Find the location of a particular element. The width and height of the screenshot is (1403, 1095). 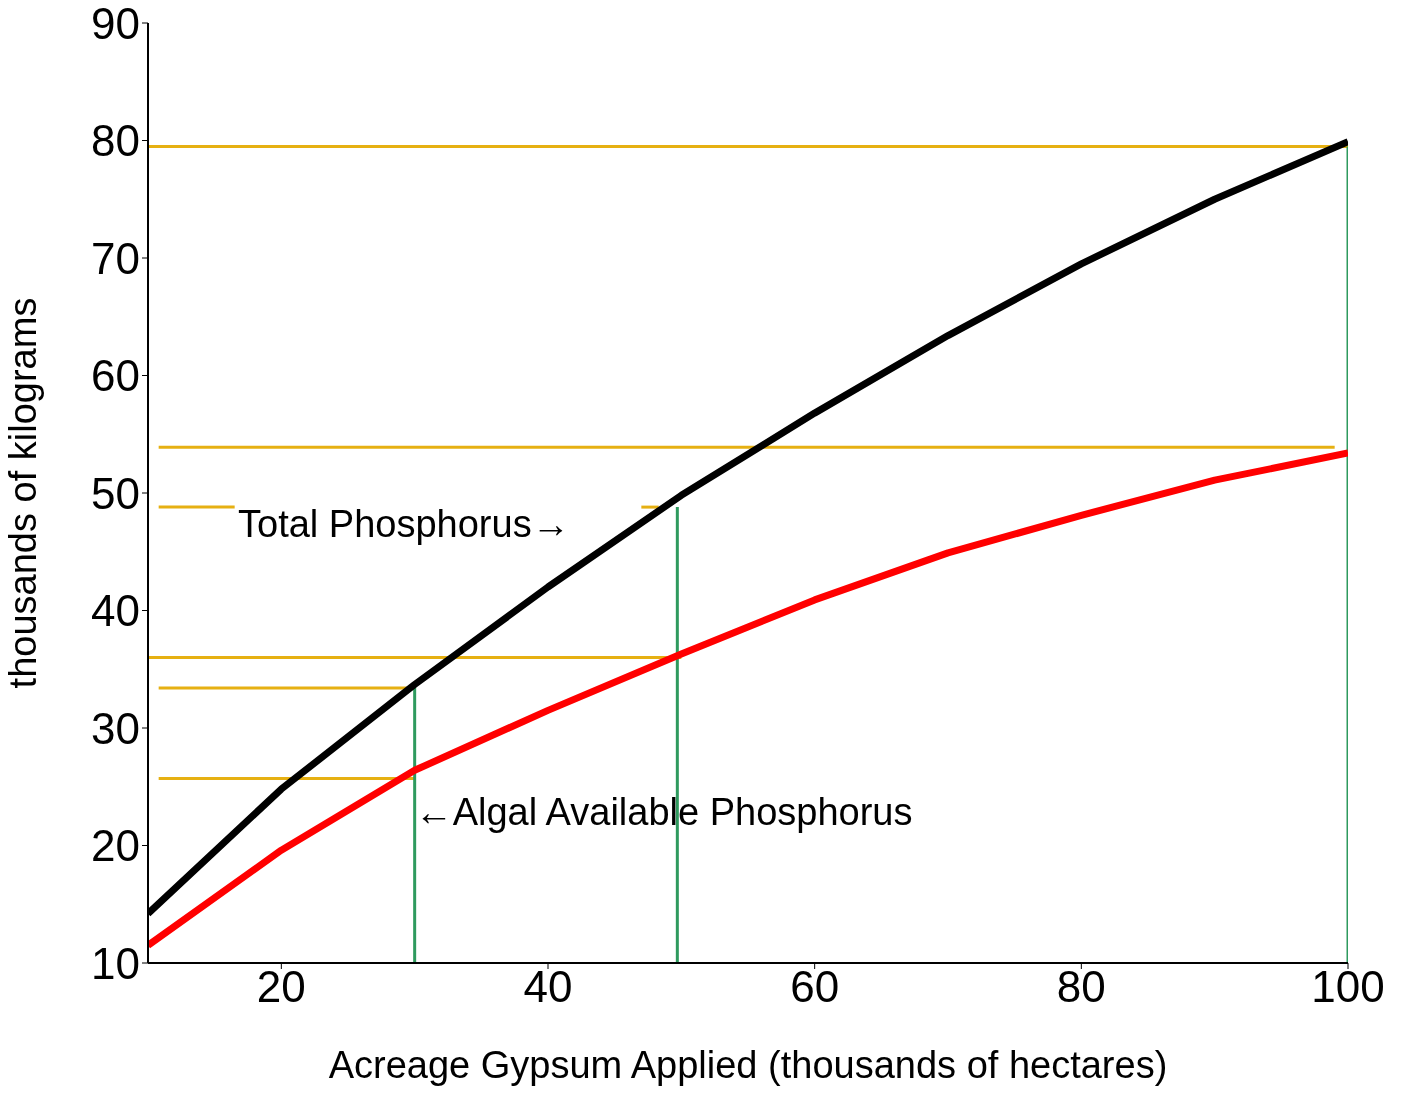

x-tick-label: 60 is located at coordinates (815, 987).